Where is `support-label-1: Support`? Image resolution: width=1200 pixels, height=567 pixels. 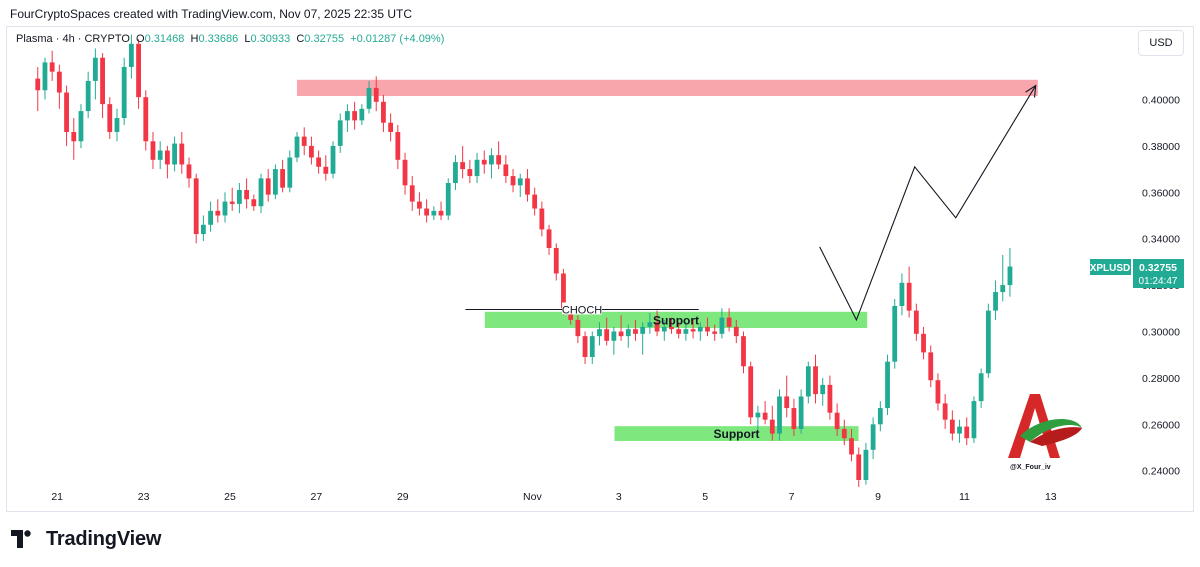 support-label-1: Support is located at coordinates (676, 320).